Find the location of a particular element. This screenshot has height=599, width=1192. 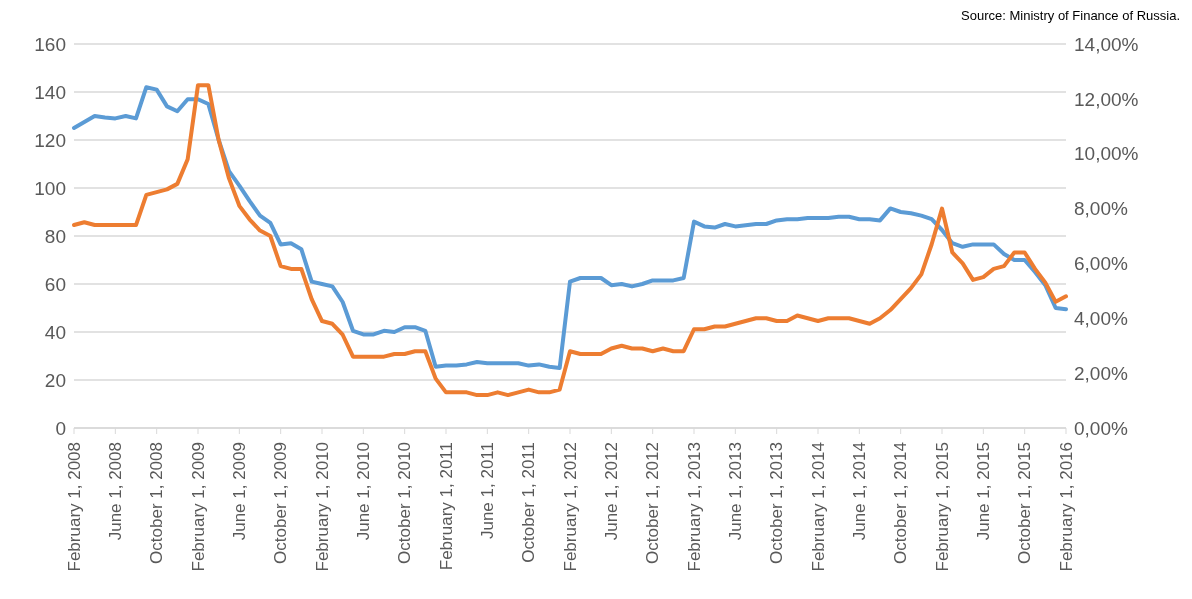

y2-tick-label: 2,00% is located at coordinates (1101, 373).